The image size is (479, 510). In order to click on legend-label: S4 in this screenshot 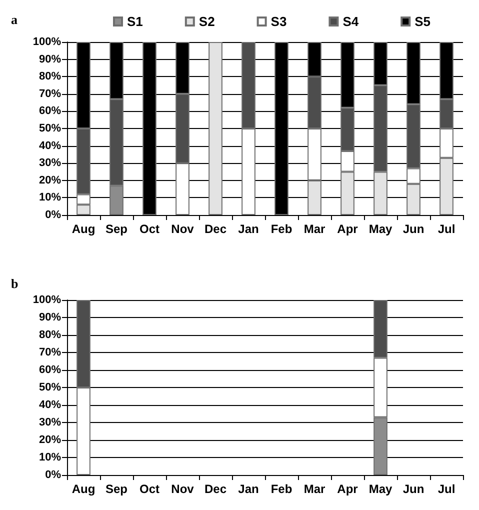, I will do `click(351, 21)`.